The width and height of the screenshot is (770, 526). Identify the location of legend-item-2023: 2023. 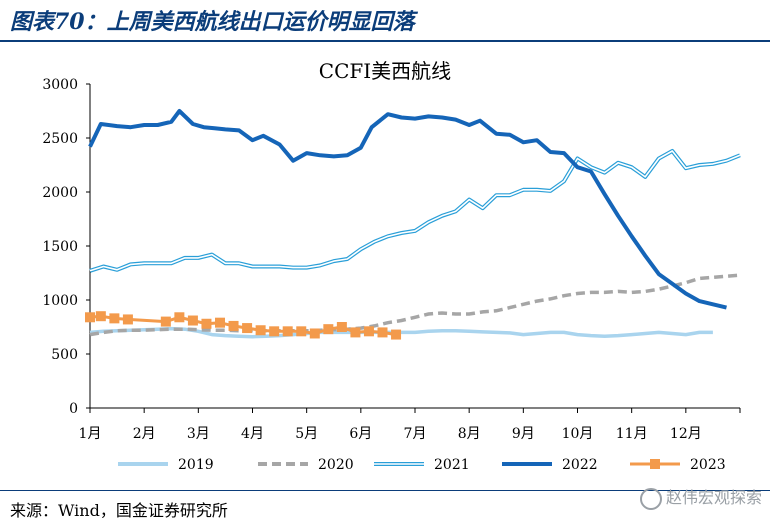
(678, 465).